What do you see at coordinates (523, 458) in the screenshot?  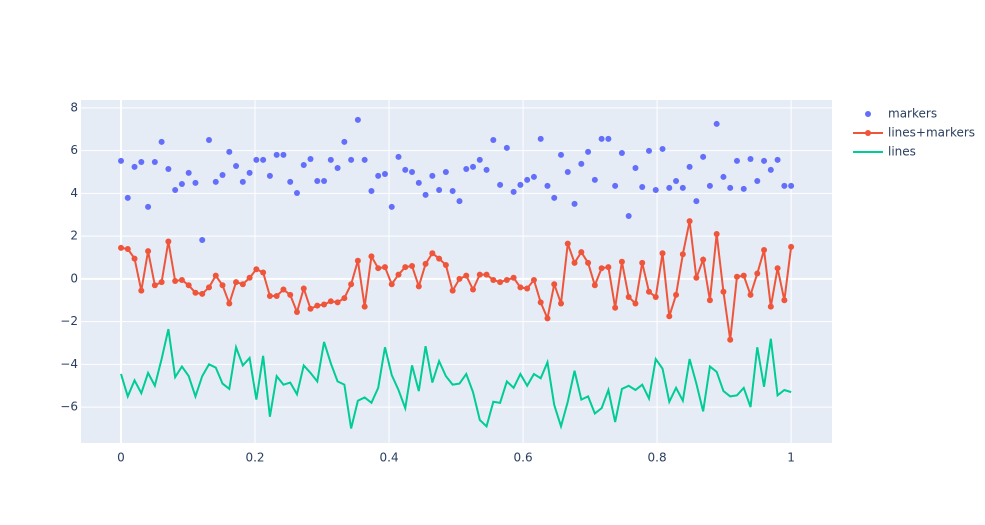 I see `x-tick-label: 0.6` at bounding box center [523, 458].